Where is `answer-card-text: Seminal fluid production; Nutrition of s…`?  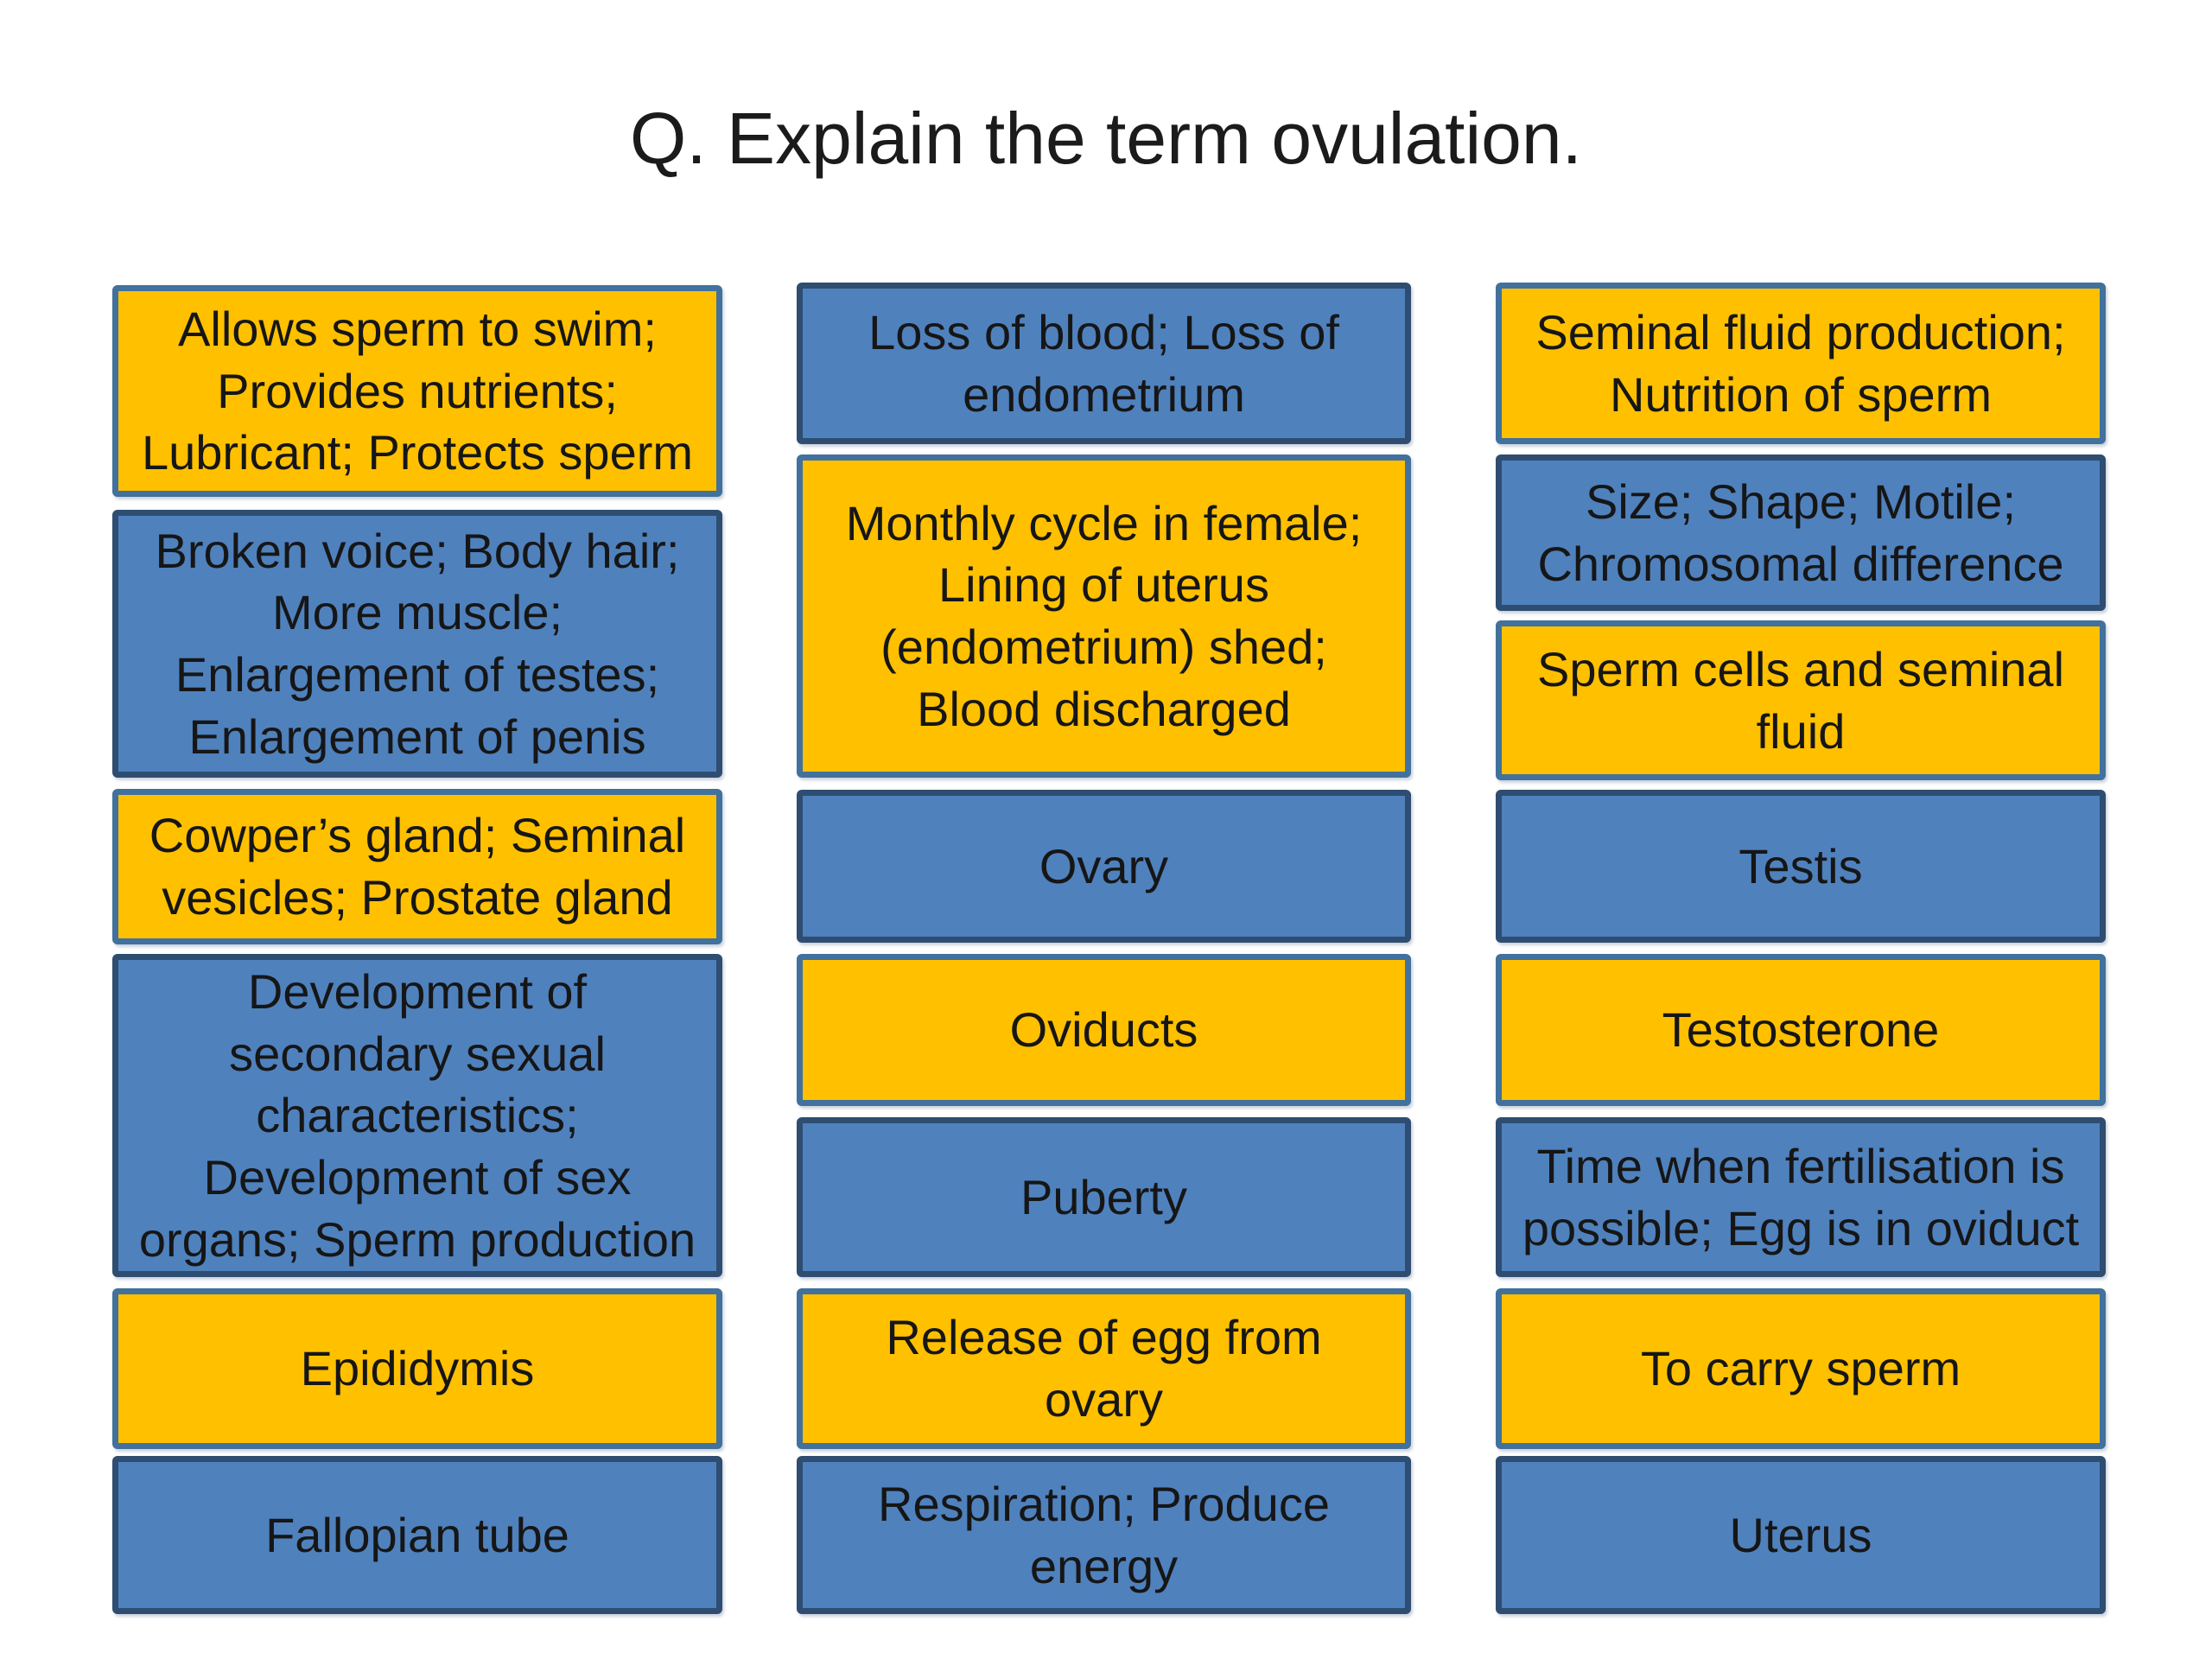 answer-card-text: Seminal fluid production; Nutrition of s… is located at coordinates (1800, 363).